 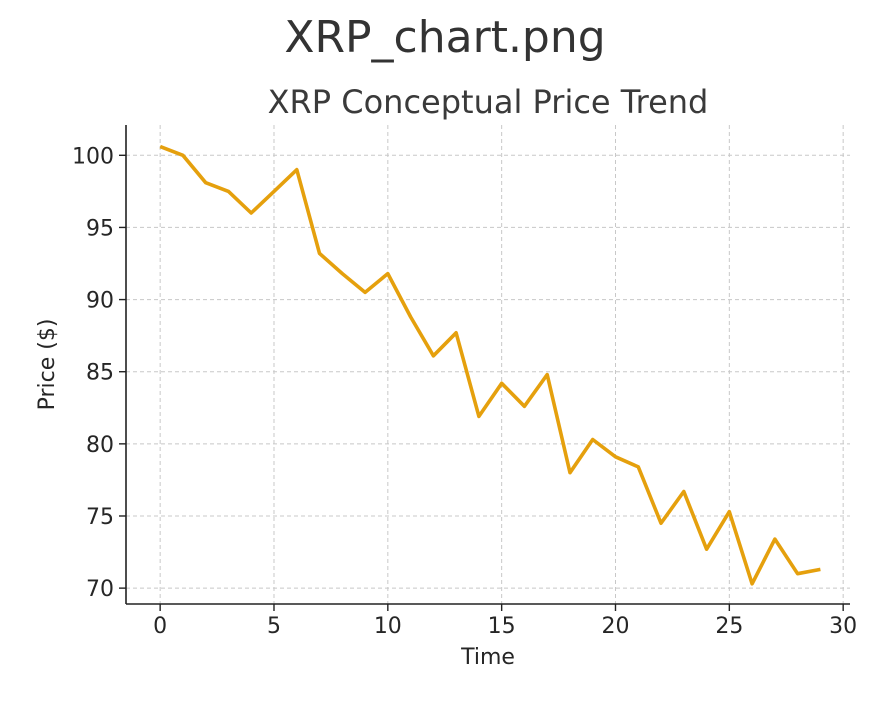 I want to click on chart-title: XRP Conceptual Price Trend, so click(x=488, y=102).